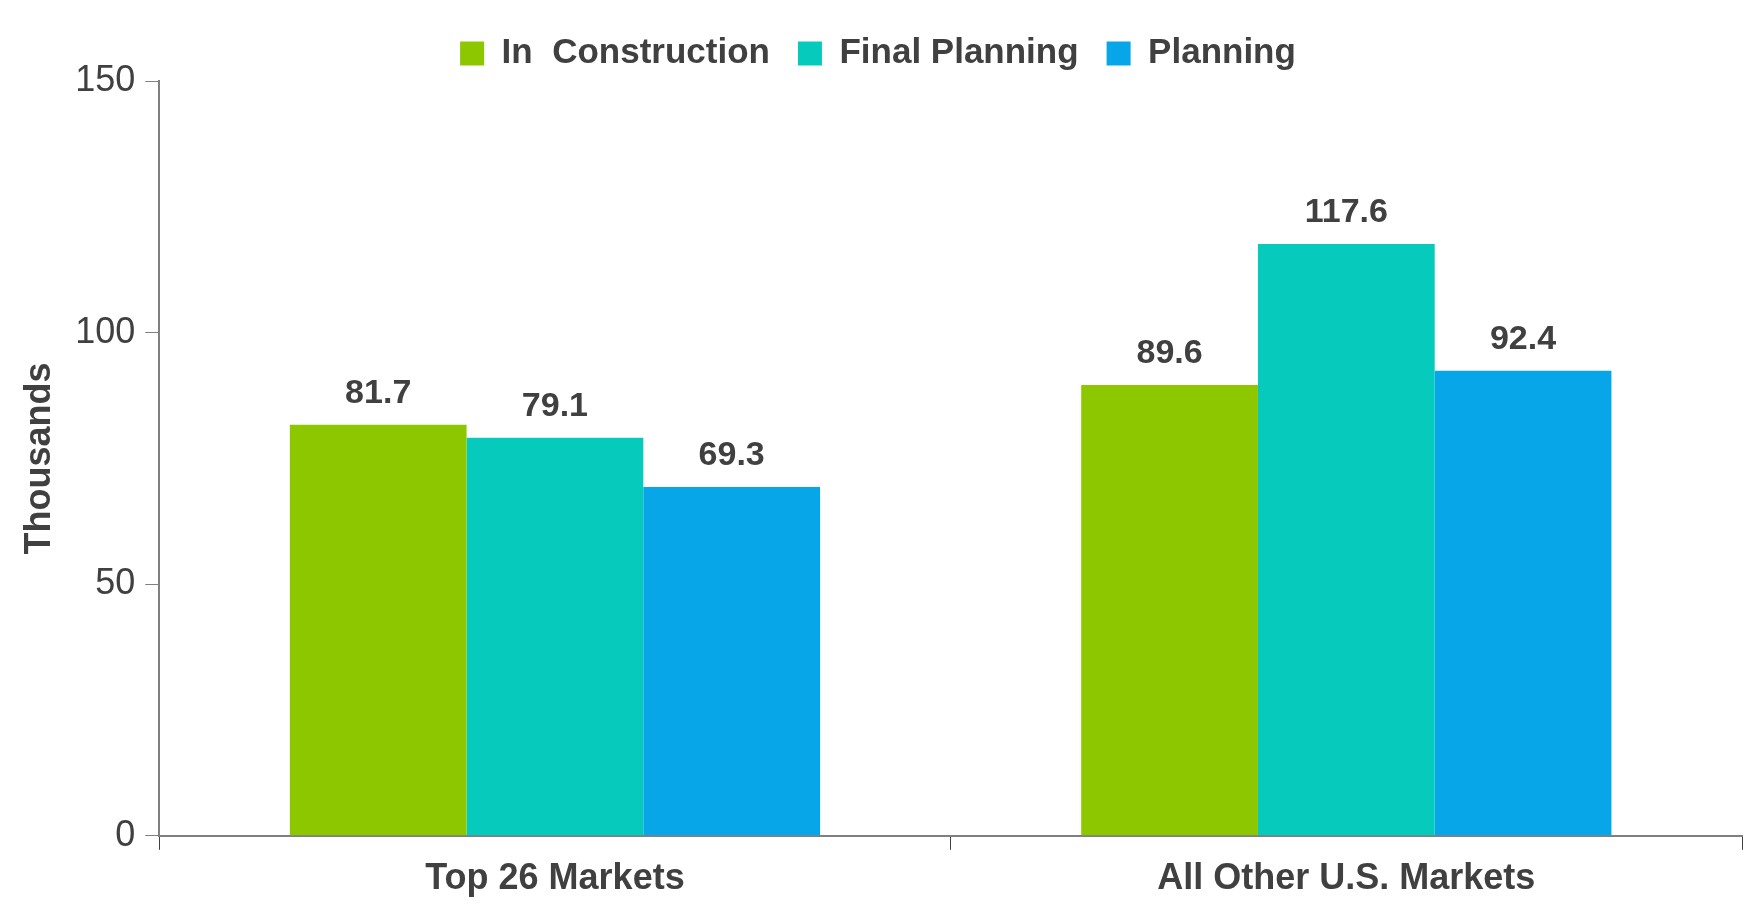 The height and width of the screenshot is (923, 1760). I want to click on y-axis-title: Thousands, so click(37, 458).